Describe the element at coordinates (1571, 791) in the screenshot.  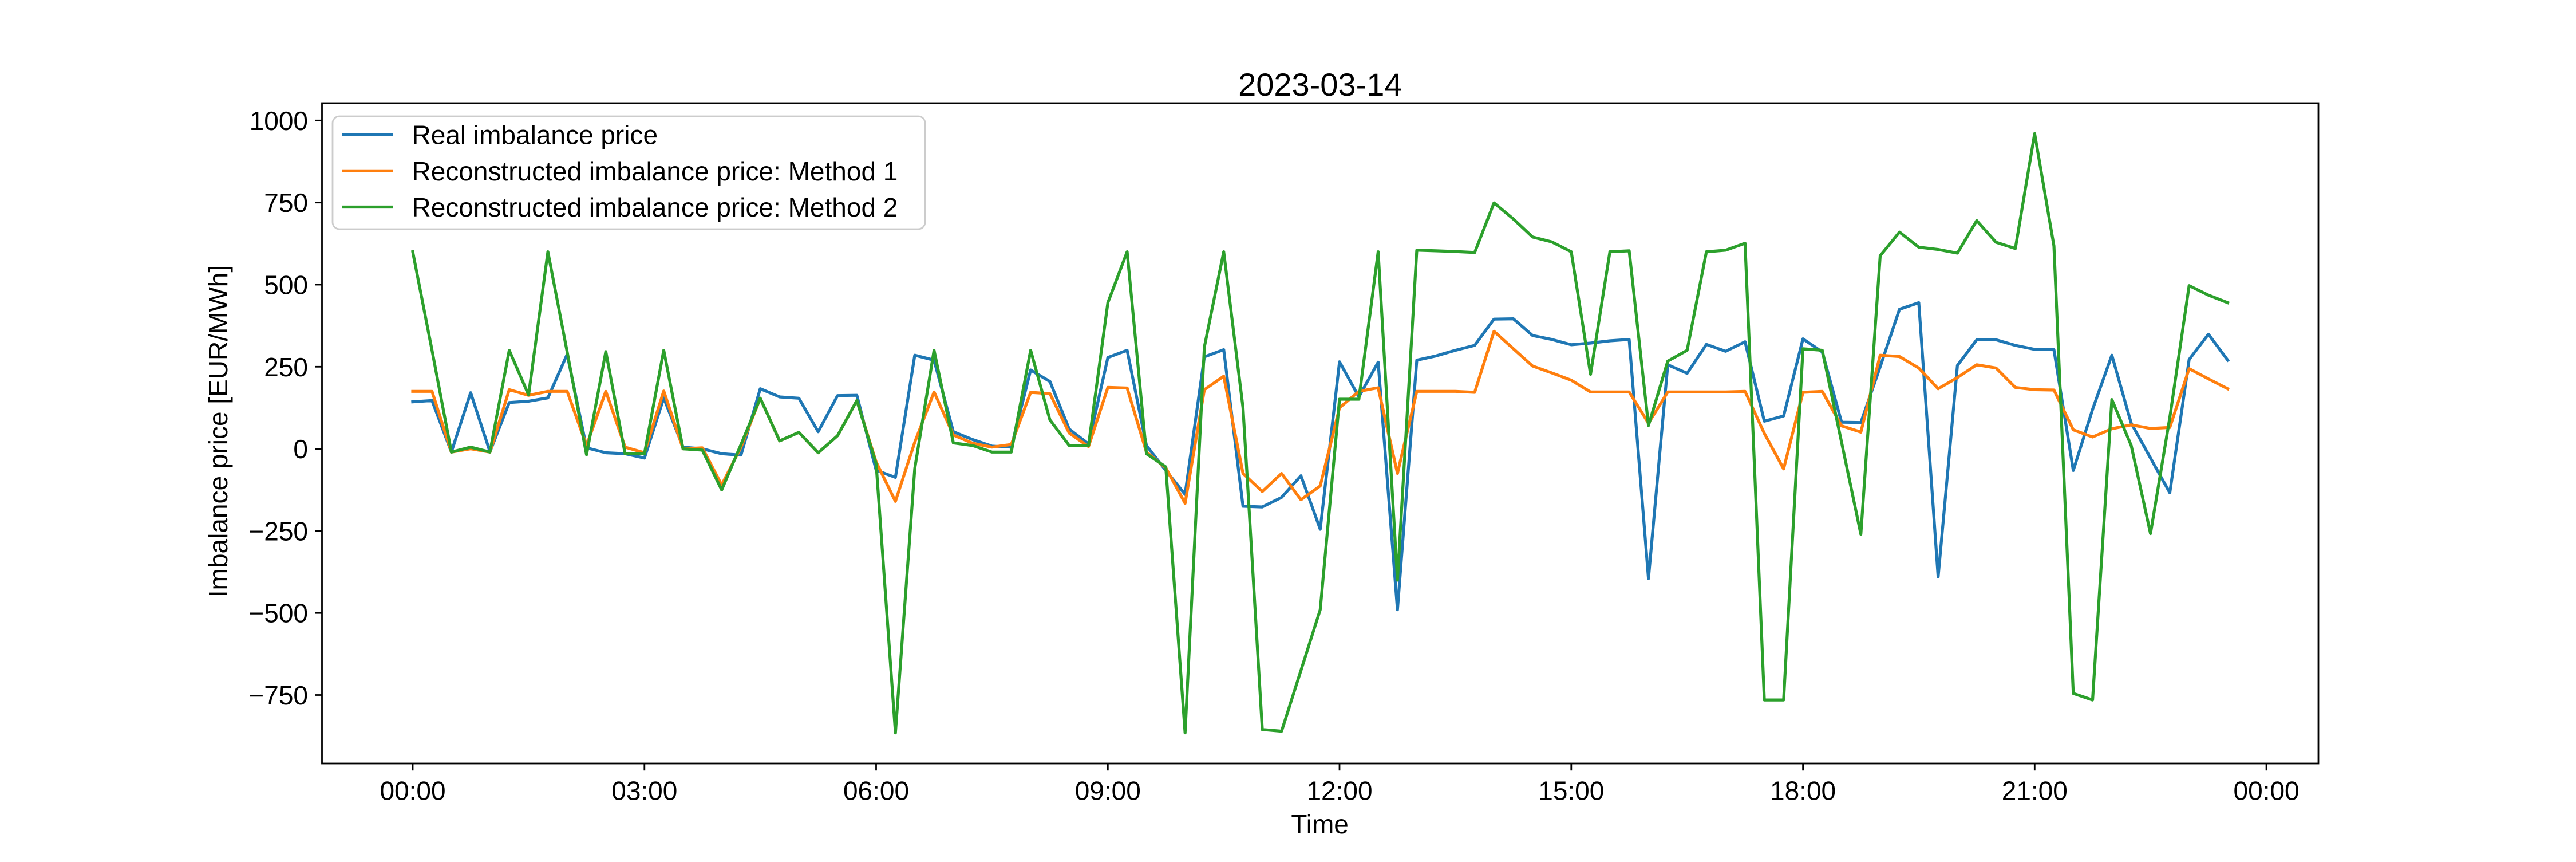
I see `svg-text: 15:00` at that location.